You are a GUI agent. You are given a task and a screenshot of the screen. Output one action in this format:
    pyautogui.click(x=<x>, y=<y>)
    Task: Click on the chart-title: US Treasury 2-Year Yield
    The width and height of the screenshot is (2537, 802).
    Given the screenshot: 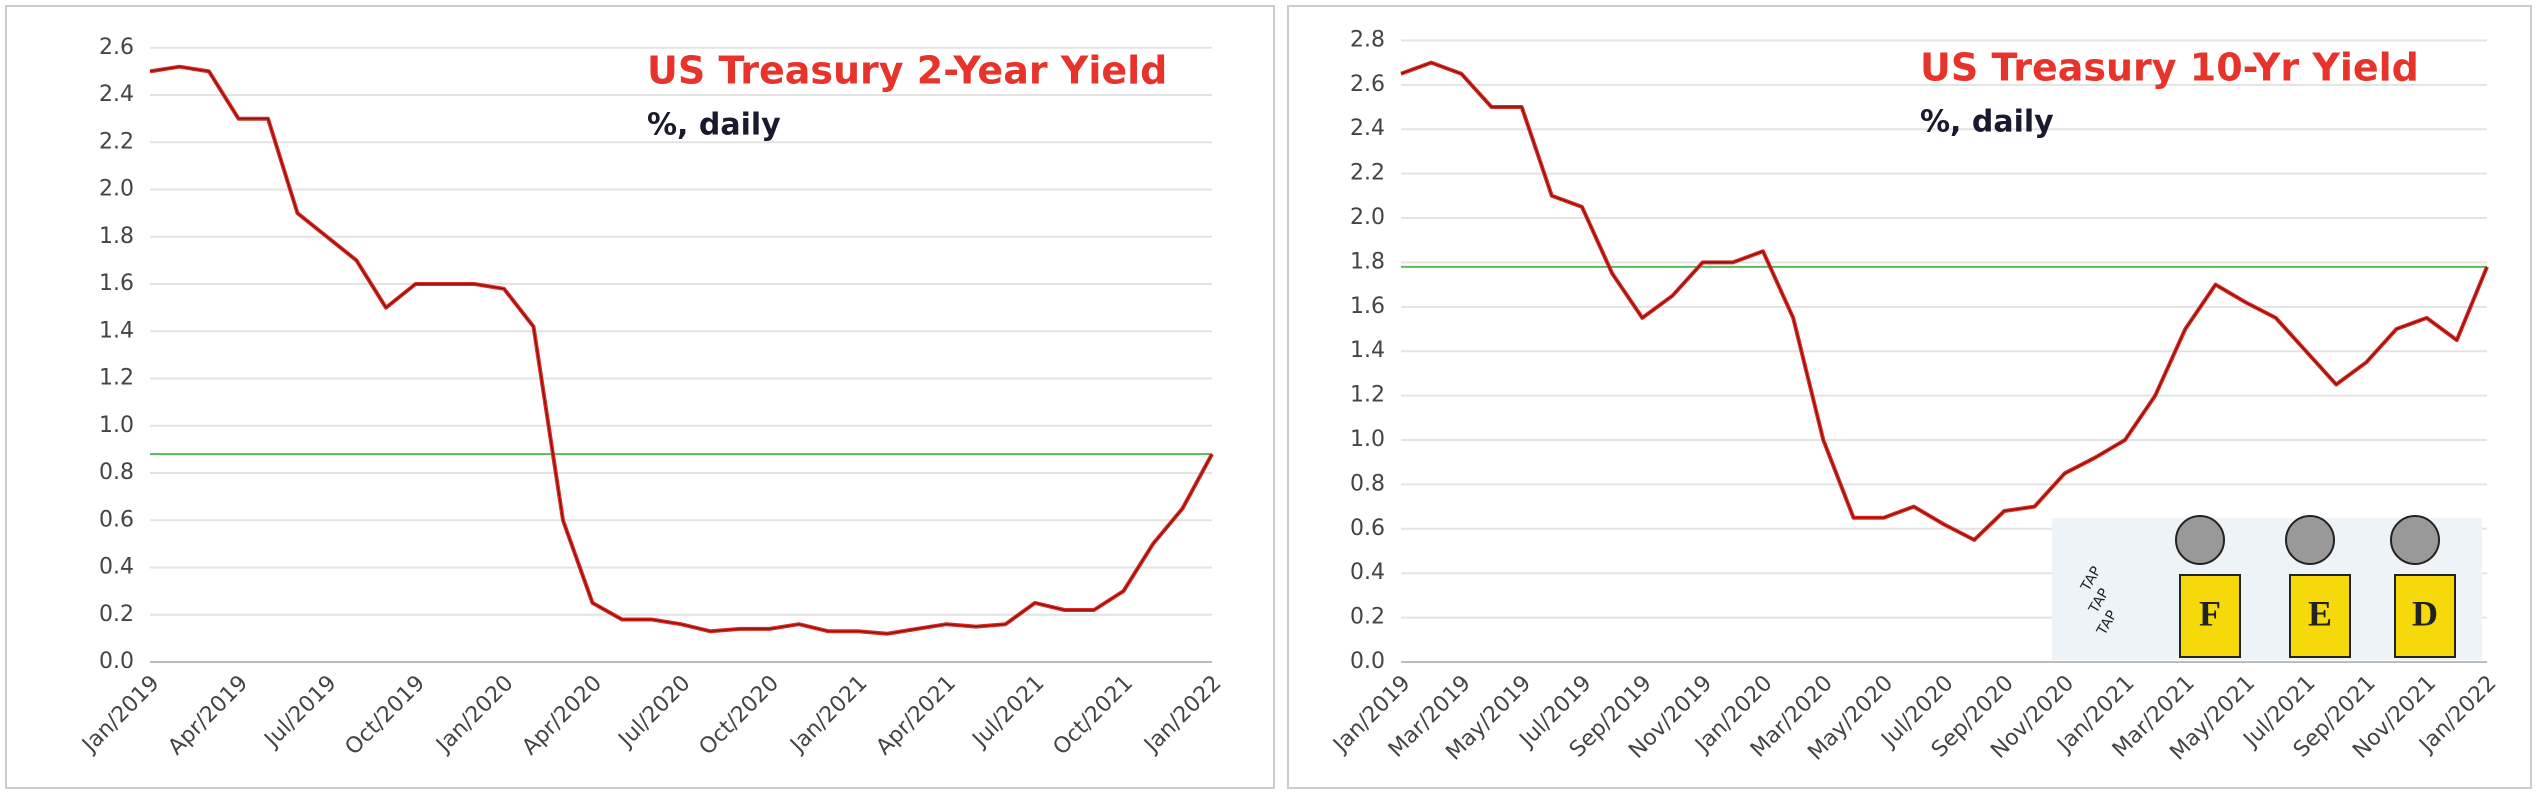 What is the action you would take?
    pyautogui.click(x=907, y=71)
    